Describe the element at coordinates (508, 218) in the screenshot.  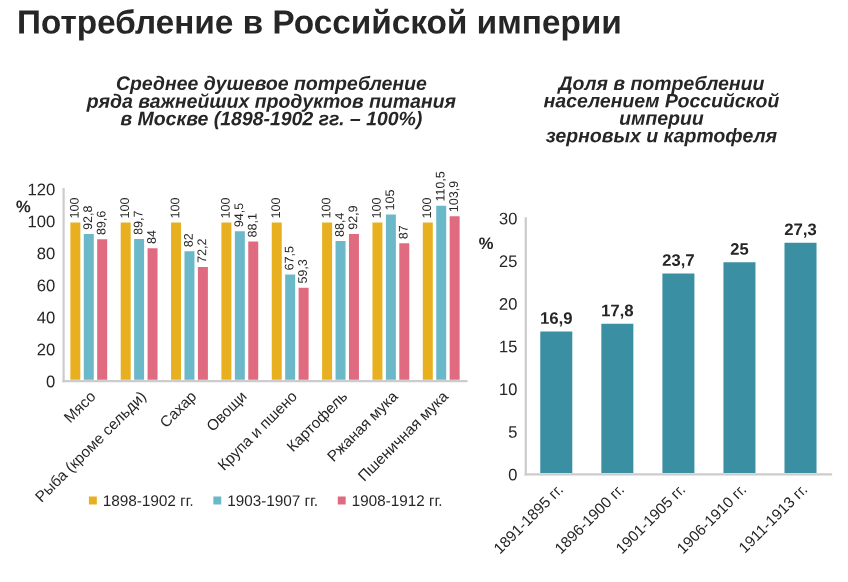
I see `y-tick-label: 30` at that location.